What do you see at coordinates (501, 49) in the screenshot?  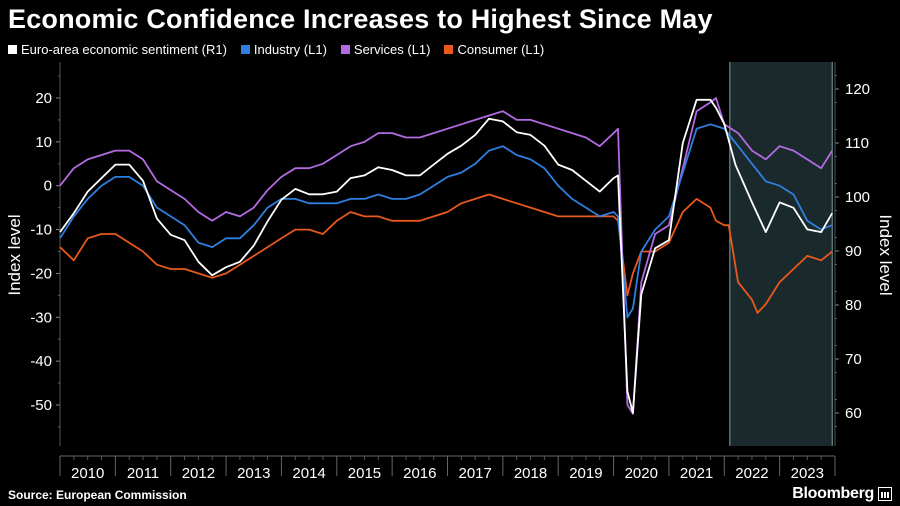 I see `legend-label-consumer: Consumer (L1)` at bounding box center [501, 49].